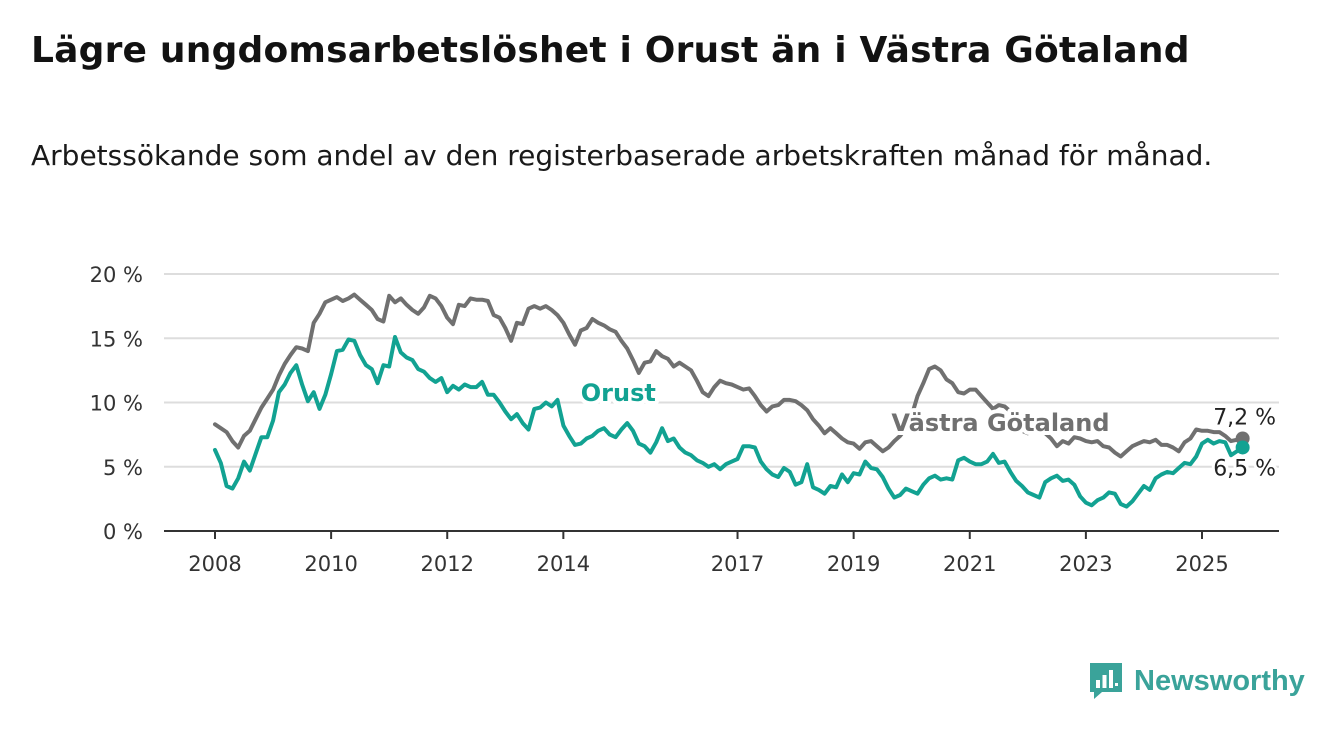  I want to click on brand-logo: Newsworthy, so click(1196, 681).